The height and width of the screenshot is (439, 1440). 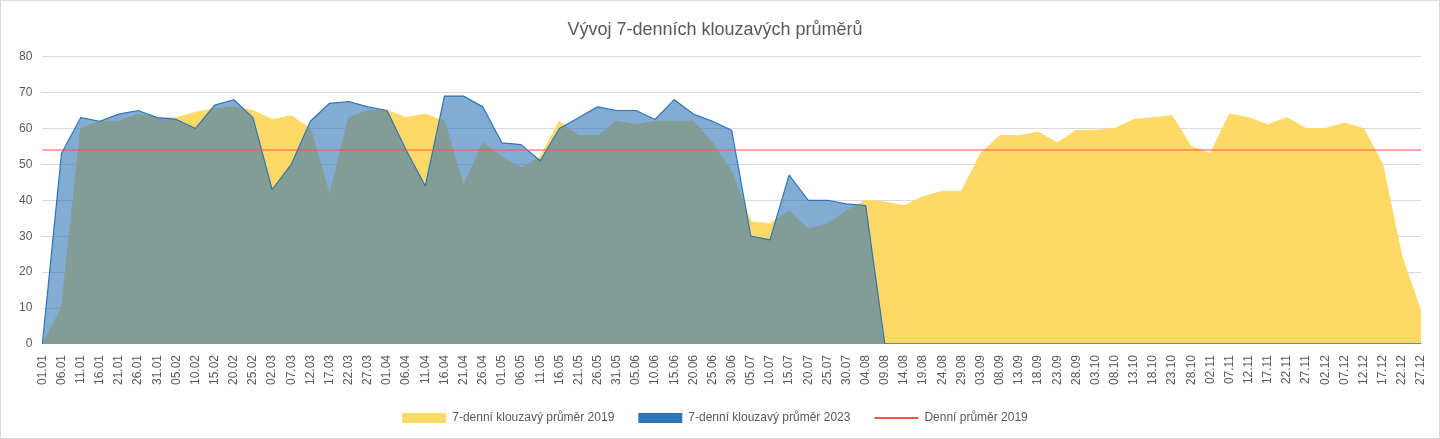 What do you see at coordinates (1133, 369) in the screenshot?
I see `x-tick-label: 13.10` at bounding box center [1133, 369].